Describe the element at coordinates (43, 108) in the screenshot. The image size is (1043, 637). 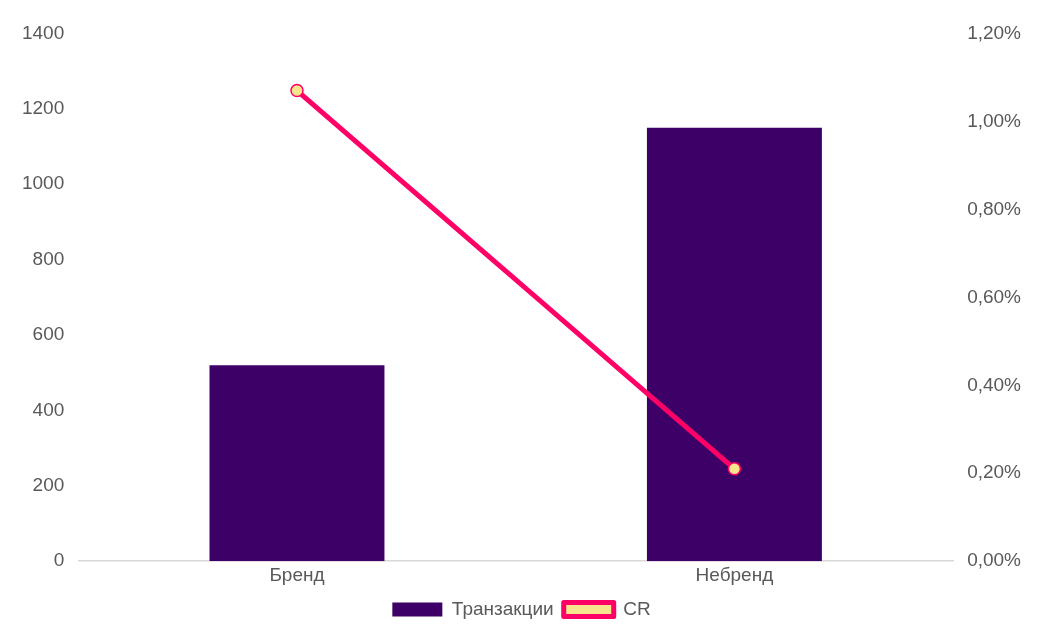
I see `y-tick-label: 1200` at that location.